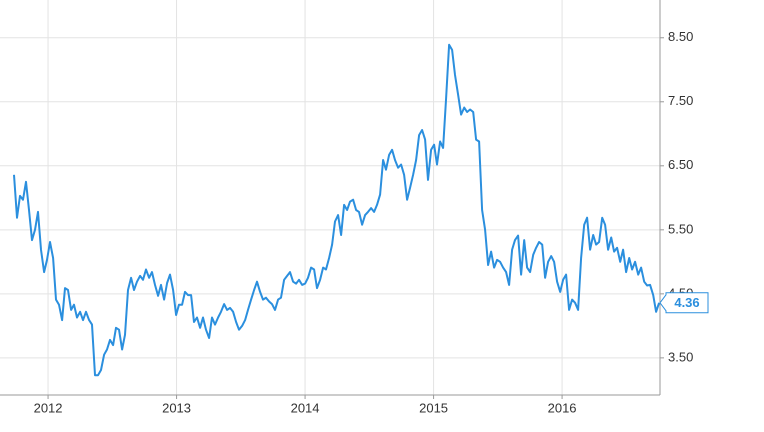  Describe the element at coordinates (680, 228) in the screenshot. I see `y-tick-label: 5.50` at that location.